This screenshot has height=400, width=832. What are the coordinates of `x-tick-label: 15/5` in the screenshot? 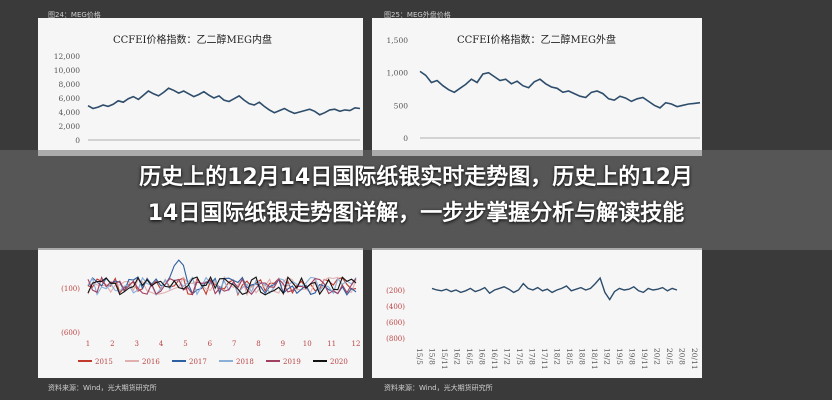 It's located at (419, 356).